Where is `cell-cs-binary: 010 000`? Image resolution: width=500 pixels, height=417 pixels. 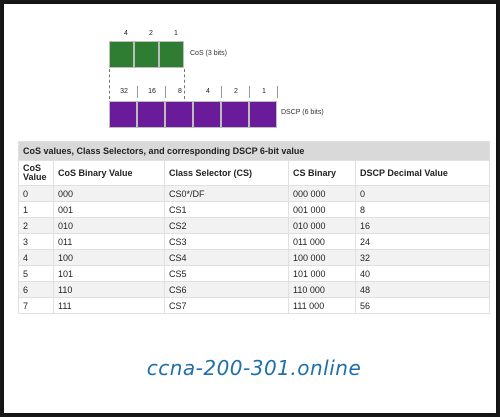
cell-cs-binary: 010 000 is located at coordinates (322, 225).